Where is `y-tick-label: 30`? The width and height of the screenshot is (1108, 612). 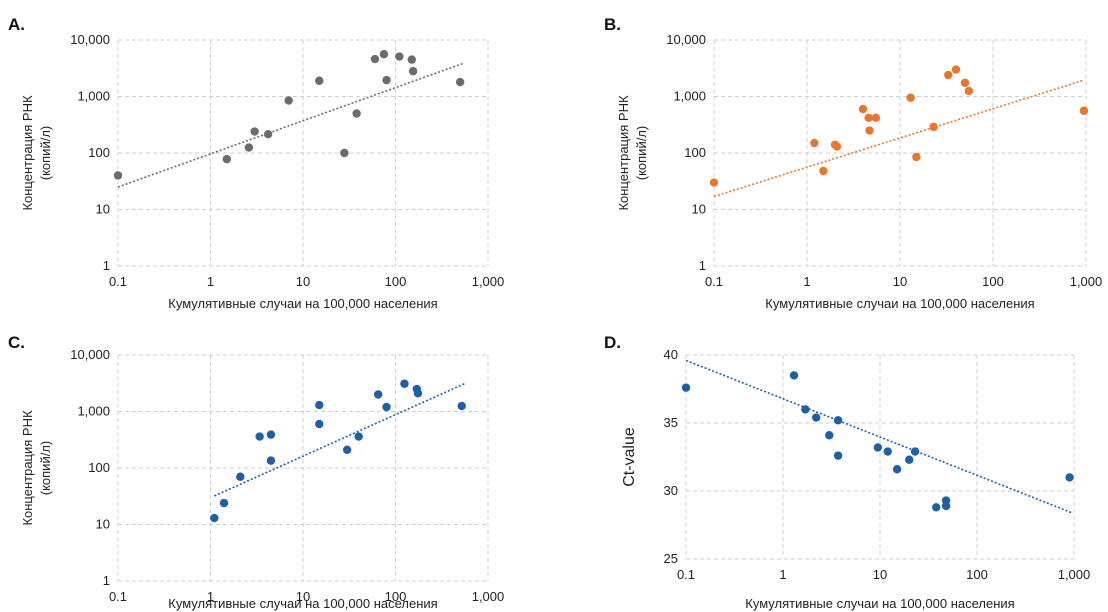
y-tick-label: 30 is located at coordinates (671, 490).